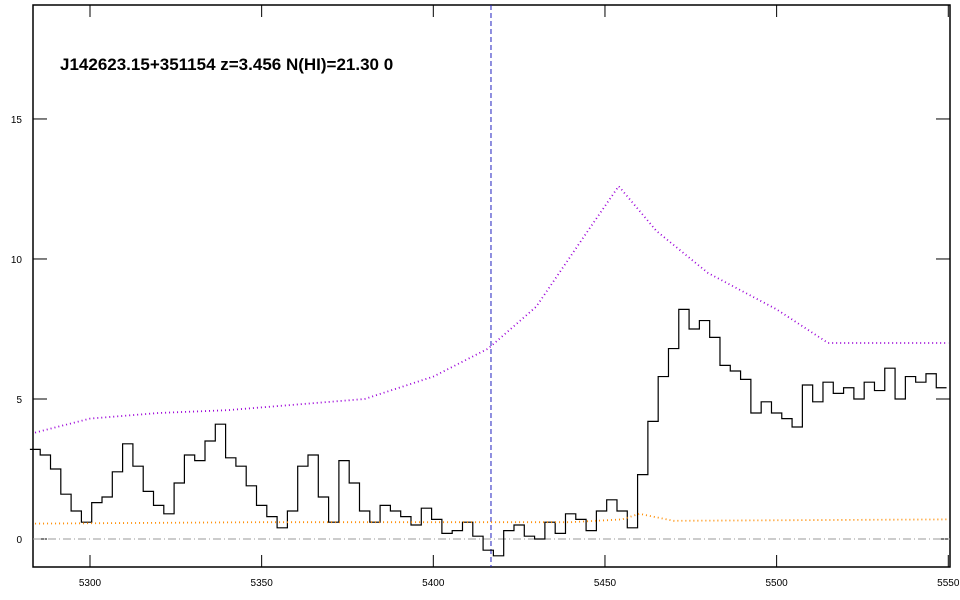  Describe the element at coordinates (17, 260) in the screenshot. I see `y-tick-label: 10` at that location.